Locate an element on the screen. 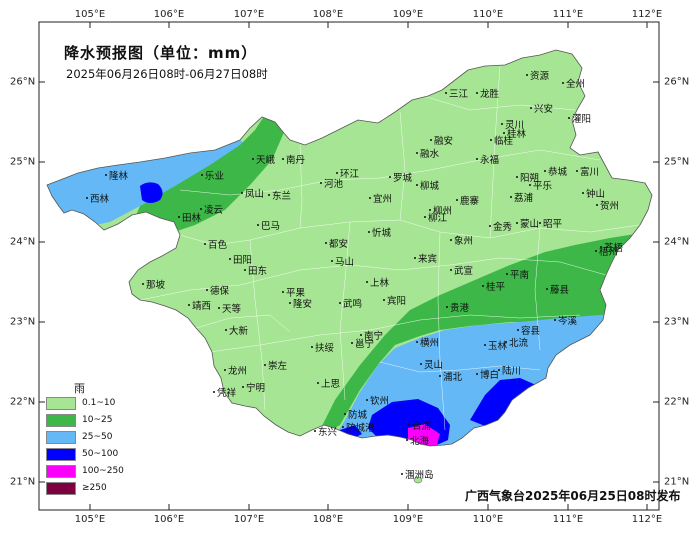 This screenshot has height=543, width=700. legend-label: ≥250 is located at coordinates (94, 488).